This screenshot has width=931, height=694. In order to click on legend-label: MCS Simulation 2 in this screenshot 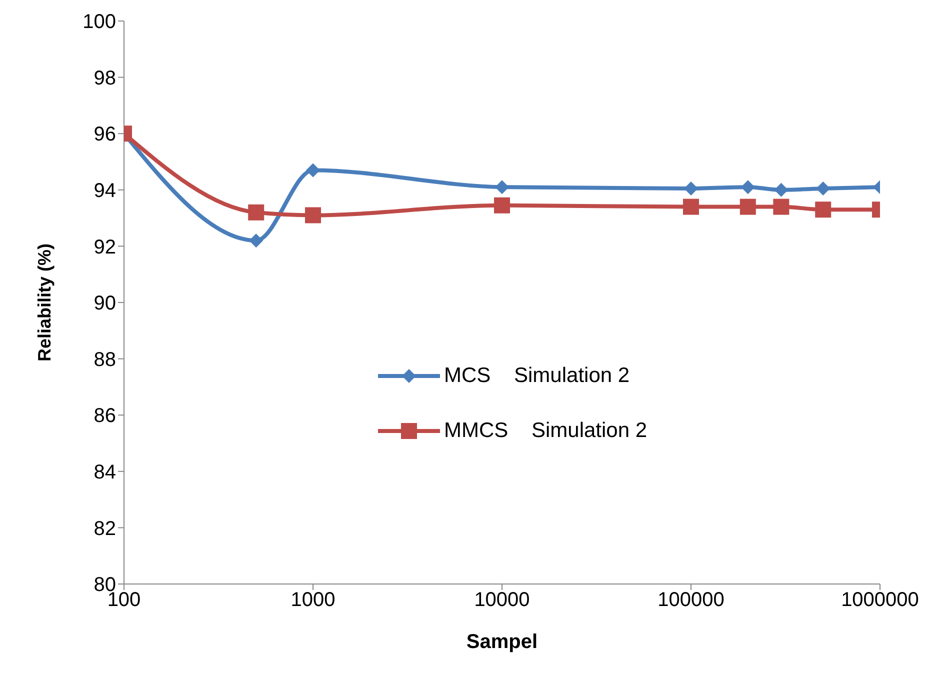, I will do `click(537, 376)`.